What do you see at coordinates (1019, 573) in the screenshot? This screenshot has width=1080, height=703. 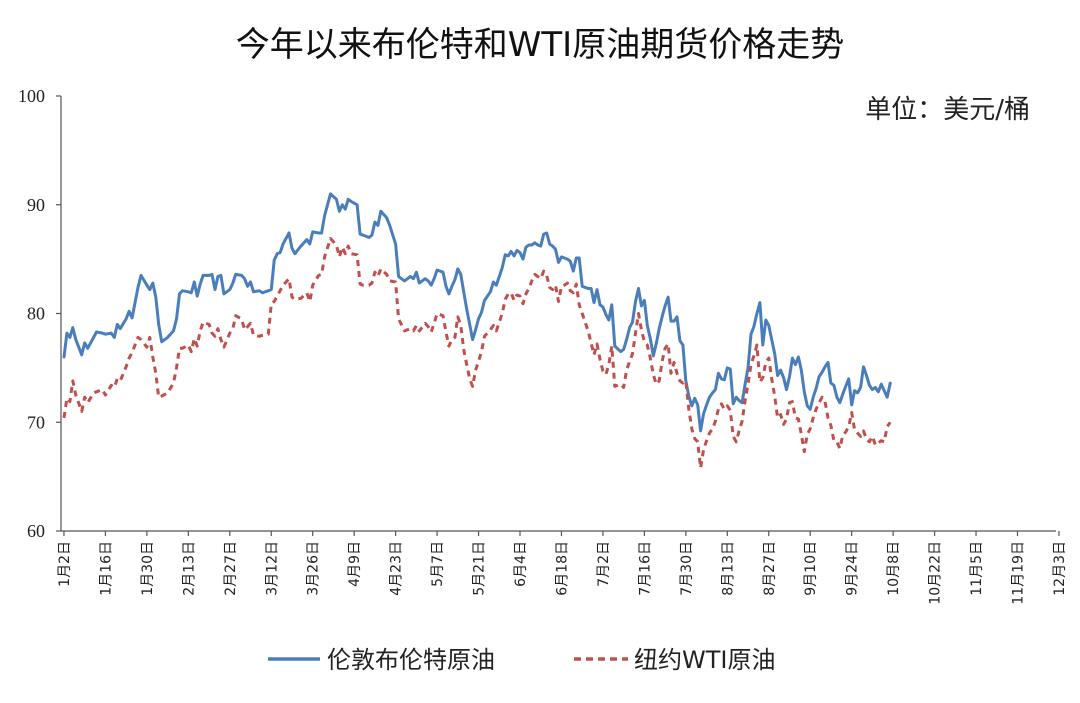 I see `x-tick-label: 11月19日` at bounding box center [1019, 573].